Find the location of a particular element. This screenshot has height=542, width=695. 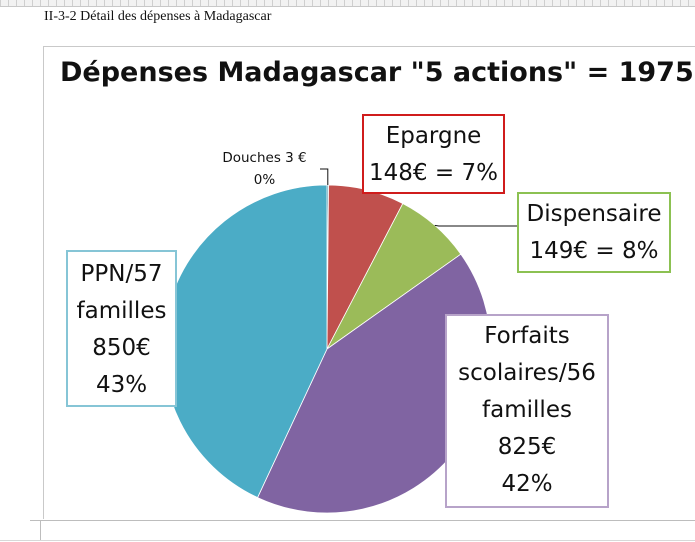

slice-label-epargne-line-2: 148€ = 7% is located at coordinates (433, 173).